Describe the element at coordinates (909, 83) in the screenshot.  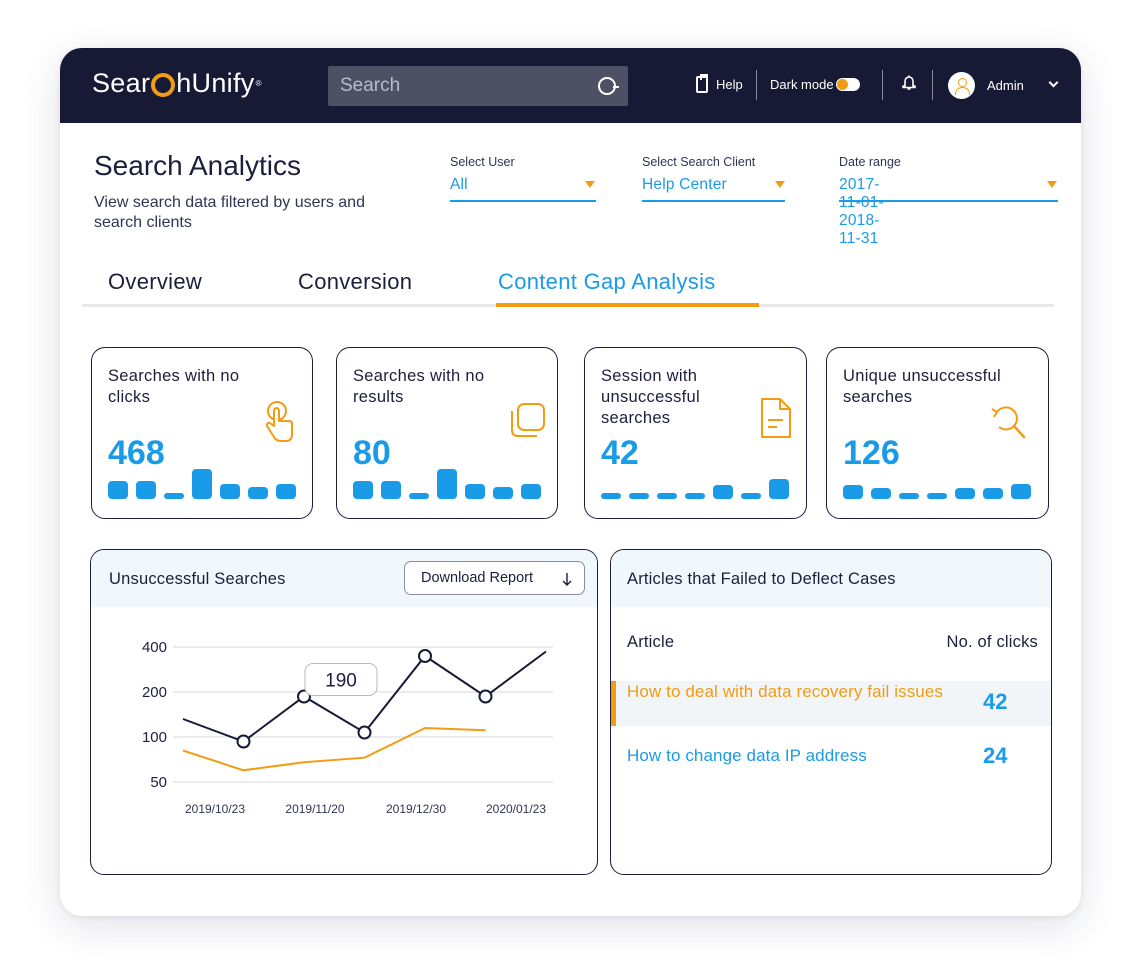
I see `bell-icon` at that location.